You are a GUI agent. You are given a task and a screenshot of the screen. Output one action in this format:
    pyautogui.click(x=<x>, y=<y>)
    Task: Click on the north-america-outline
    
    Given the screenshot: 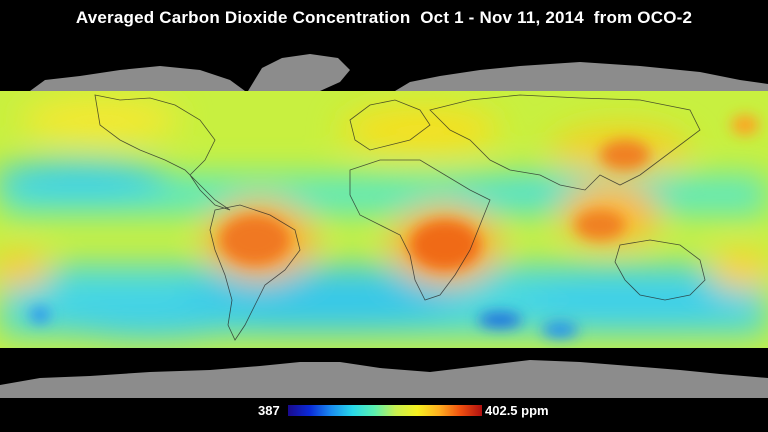 What is the action you would take?
    pyautogui.click(x=162, y=152)
    